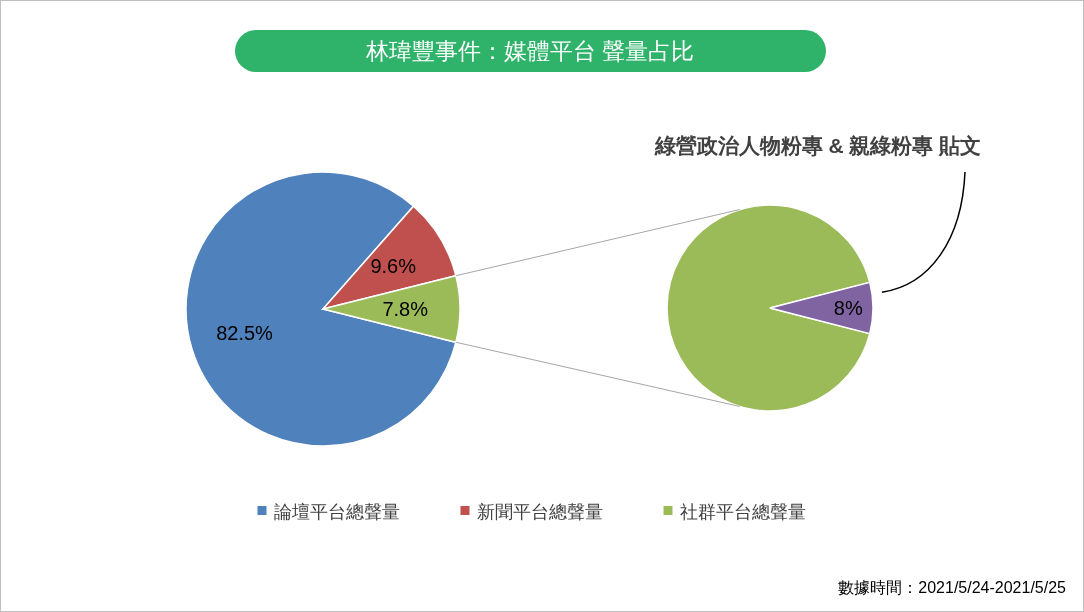 This screenshot has height=612, width=1084. I want to click on text: 數據時間：2021/5/24-2021/5/25, so click(952, 587).